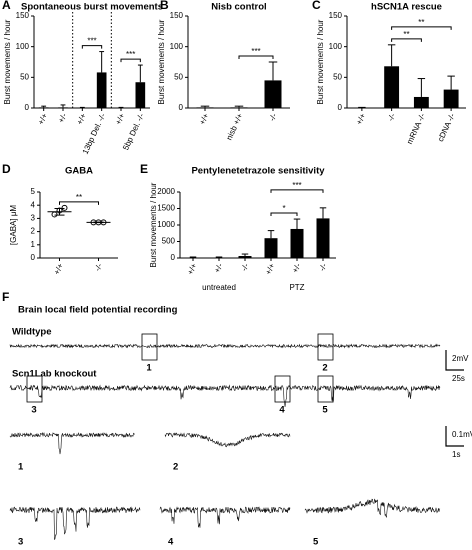 The image size is (472, 550). What do you see at coordinates (169, 241) in the screenshot?
I see `y-tick-label: 500` at bounding box center [169, 241].